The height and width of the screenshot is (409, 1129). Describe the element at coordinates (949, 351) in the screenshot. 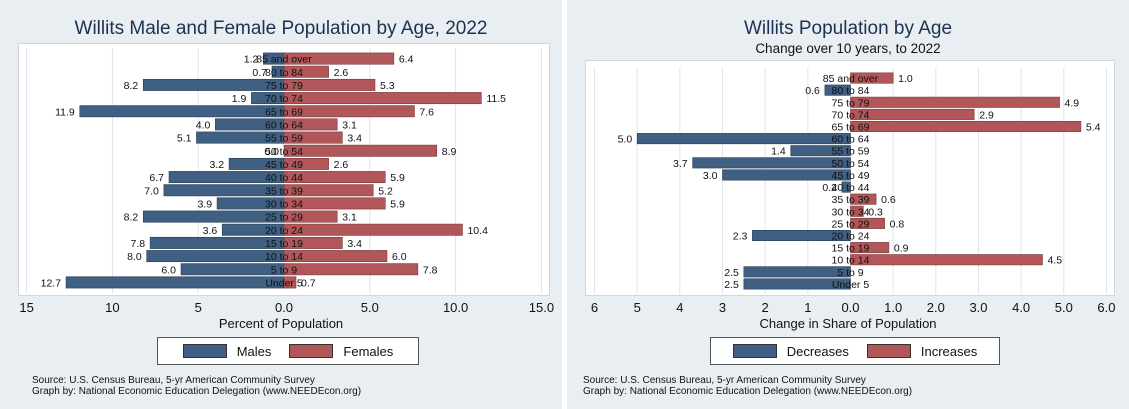

I see `legend-label-increases: Increases` at that location.